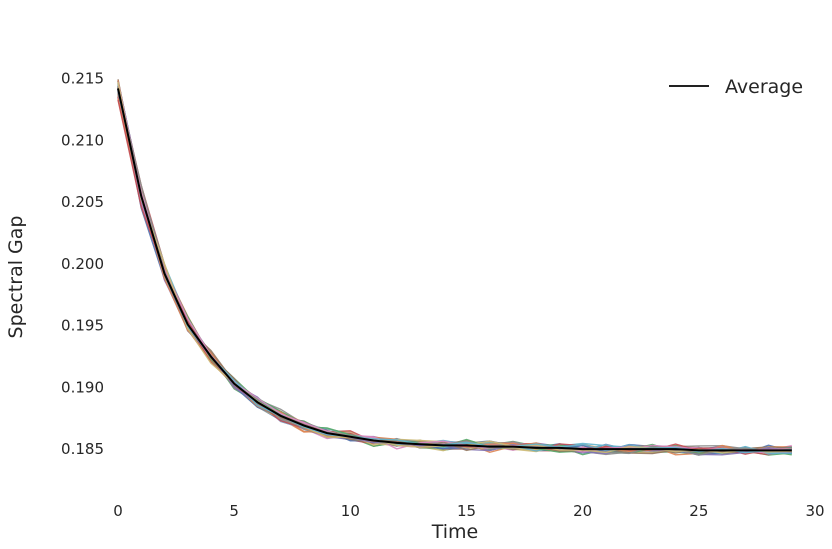 The width and height of the screenshot is (832, 549). What do you see at coordinates (698, 511) in the screenshot?
I see `x-tick-label: 25` at bounding box center [698, 511].